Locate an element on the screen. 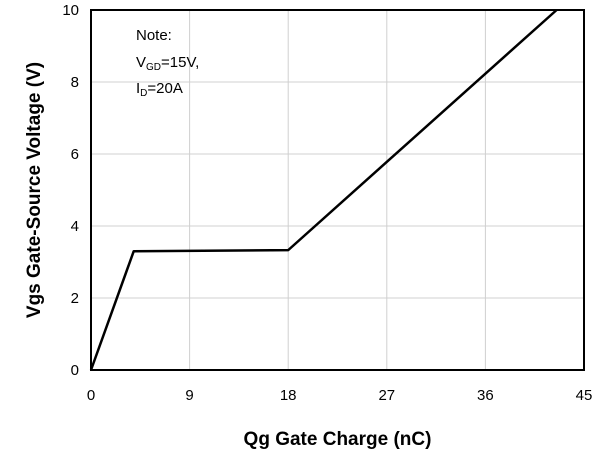  x-tick-label-27: 27 is located at coordinates (386, 395).